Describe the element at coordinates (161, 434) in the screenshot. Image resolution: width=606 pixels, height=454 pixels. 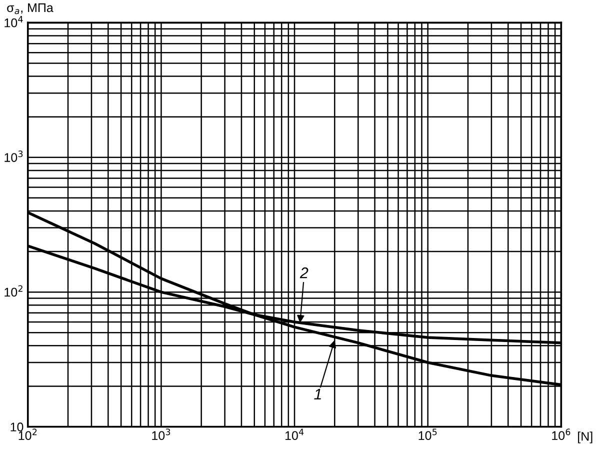
I see `x-tick-label: 10$^{3}$` at that location.